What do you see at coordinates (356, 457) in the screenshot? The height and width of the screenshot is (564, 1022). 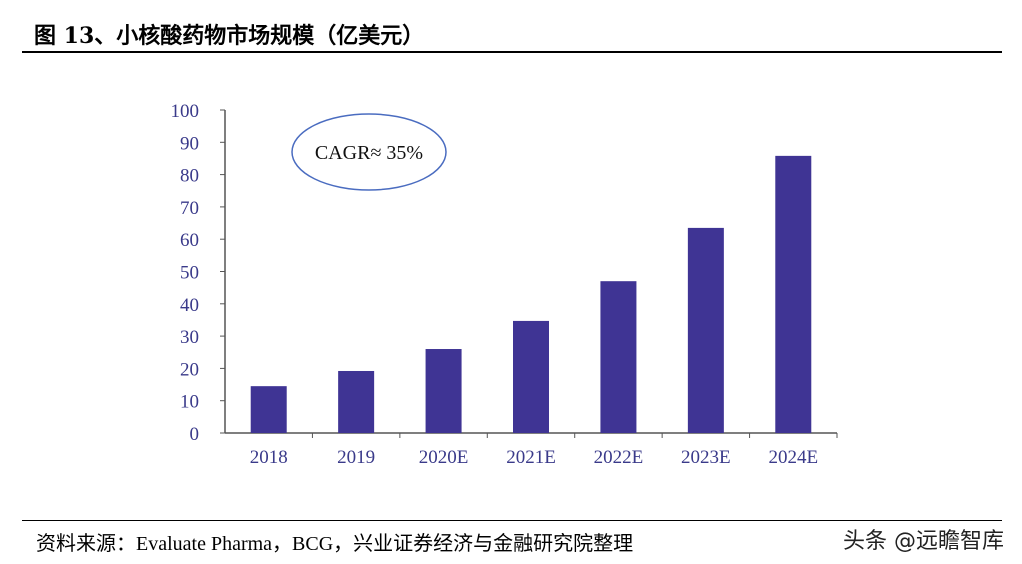 I see `x-tick-label: 2019` at bounding box center [356, 457].